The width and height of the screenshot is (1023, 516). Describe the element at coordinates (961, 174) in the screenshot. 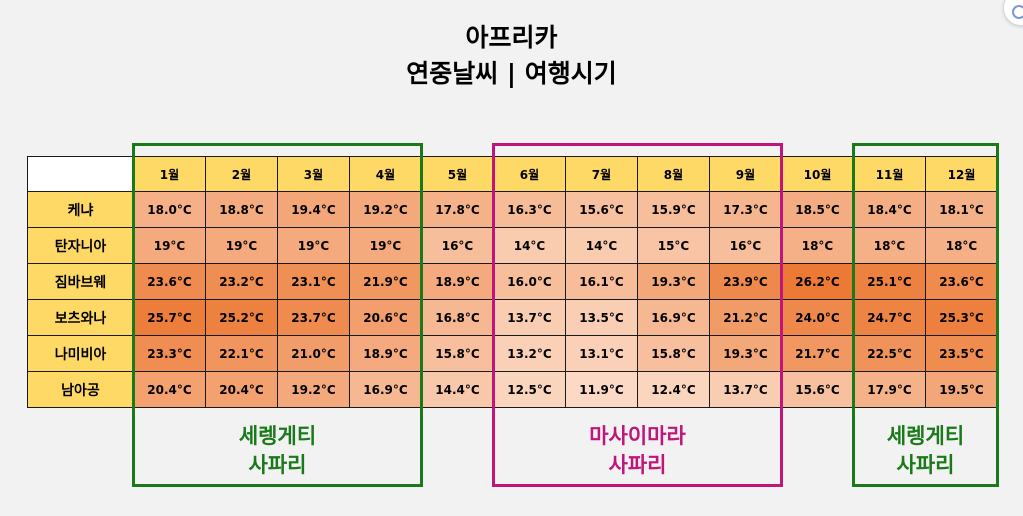

I see `month-header: 12월` at that location.